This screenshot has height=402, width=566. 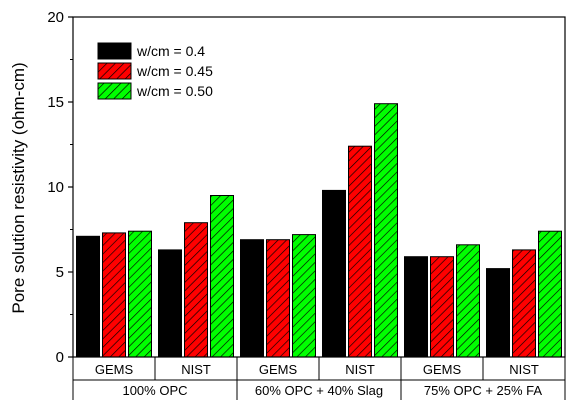 What do you see at coordinates (55, 102) in the screenshot?
I see `y-tick-label: 15` at bounding box center [55, 102].